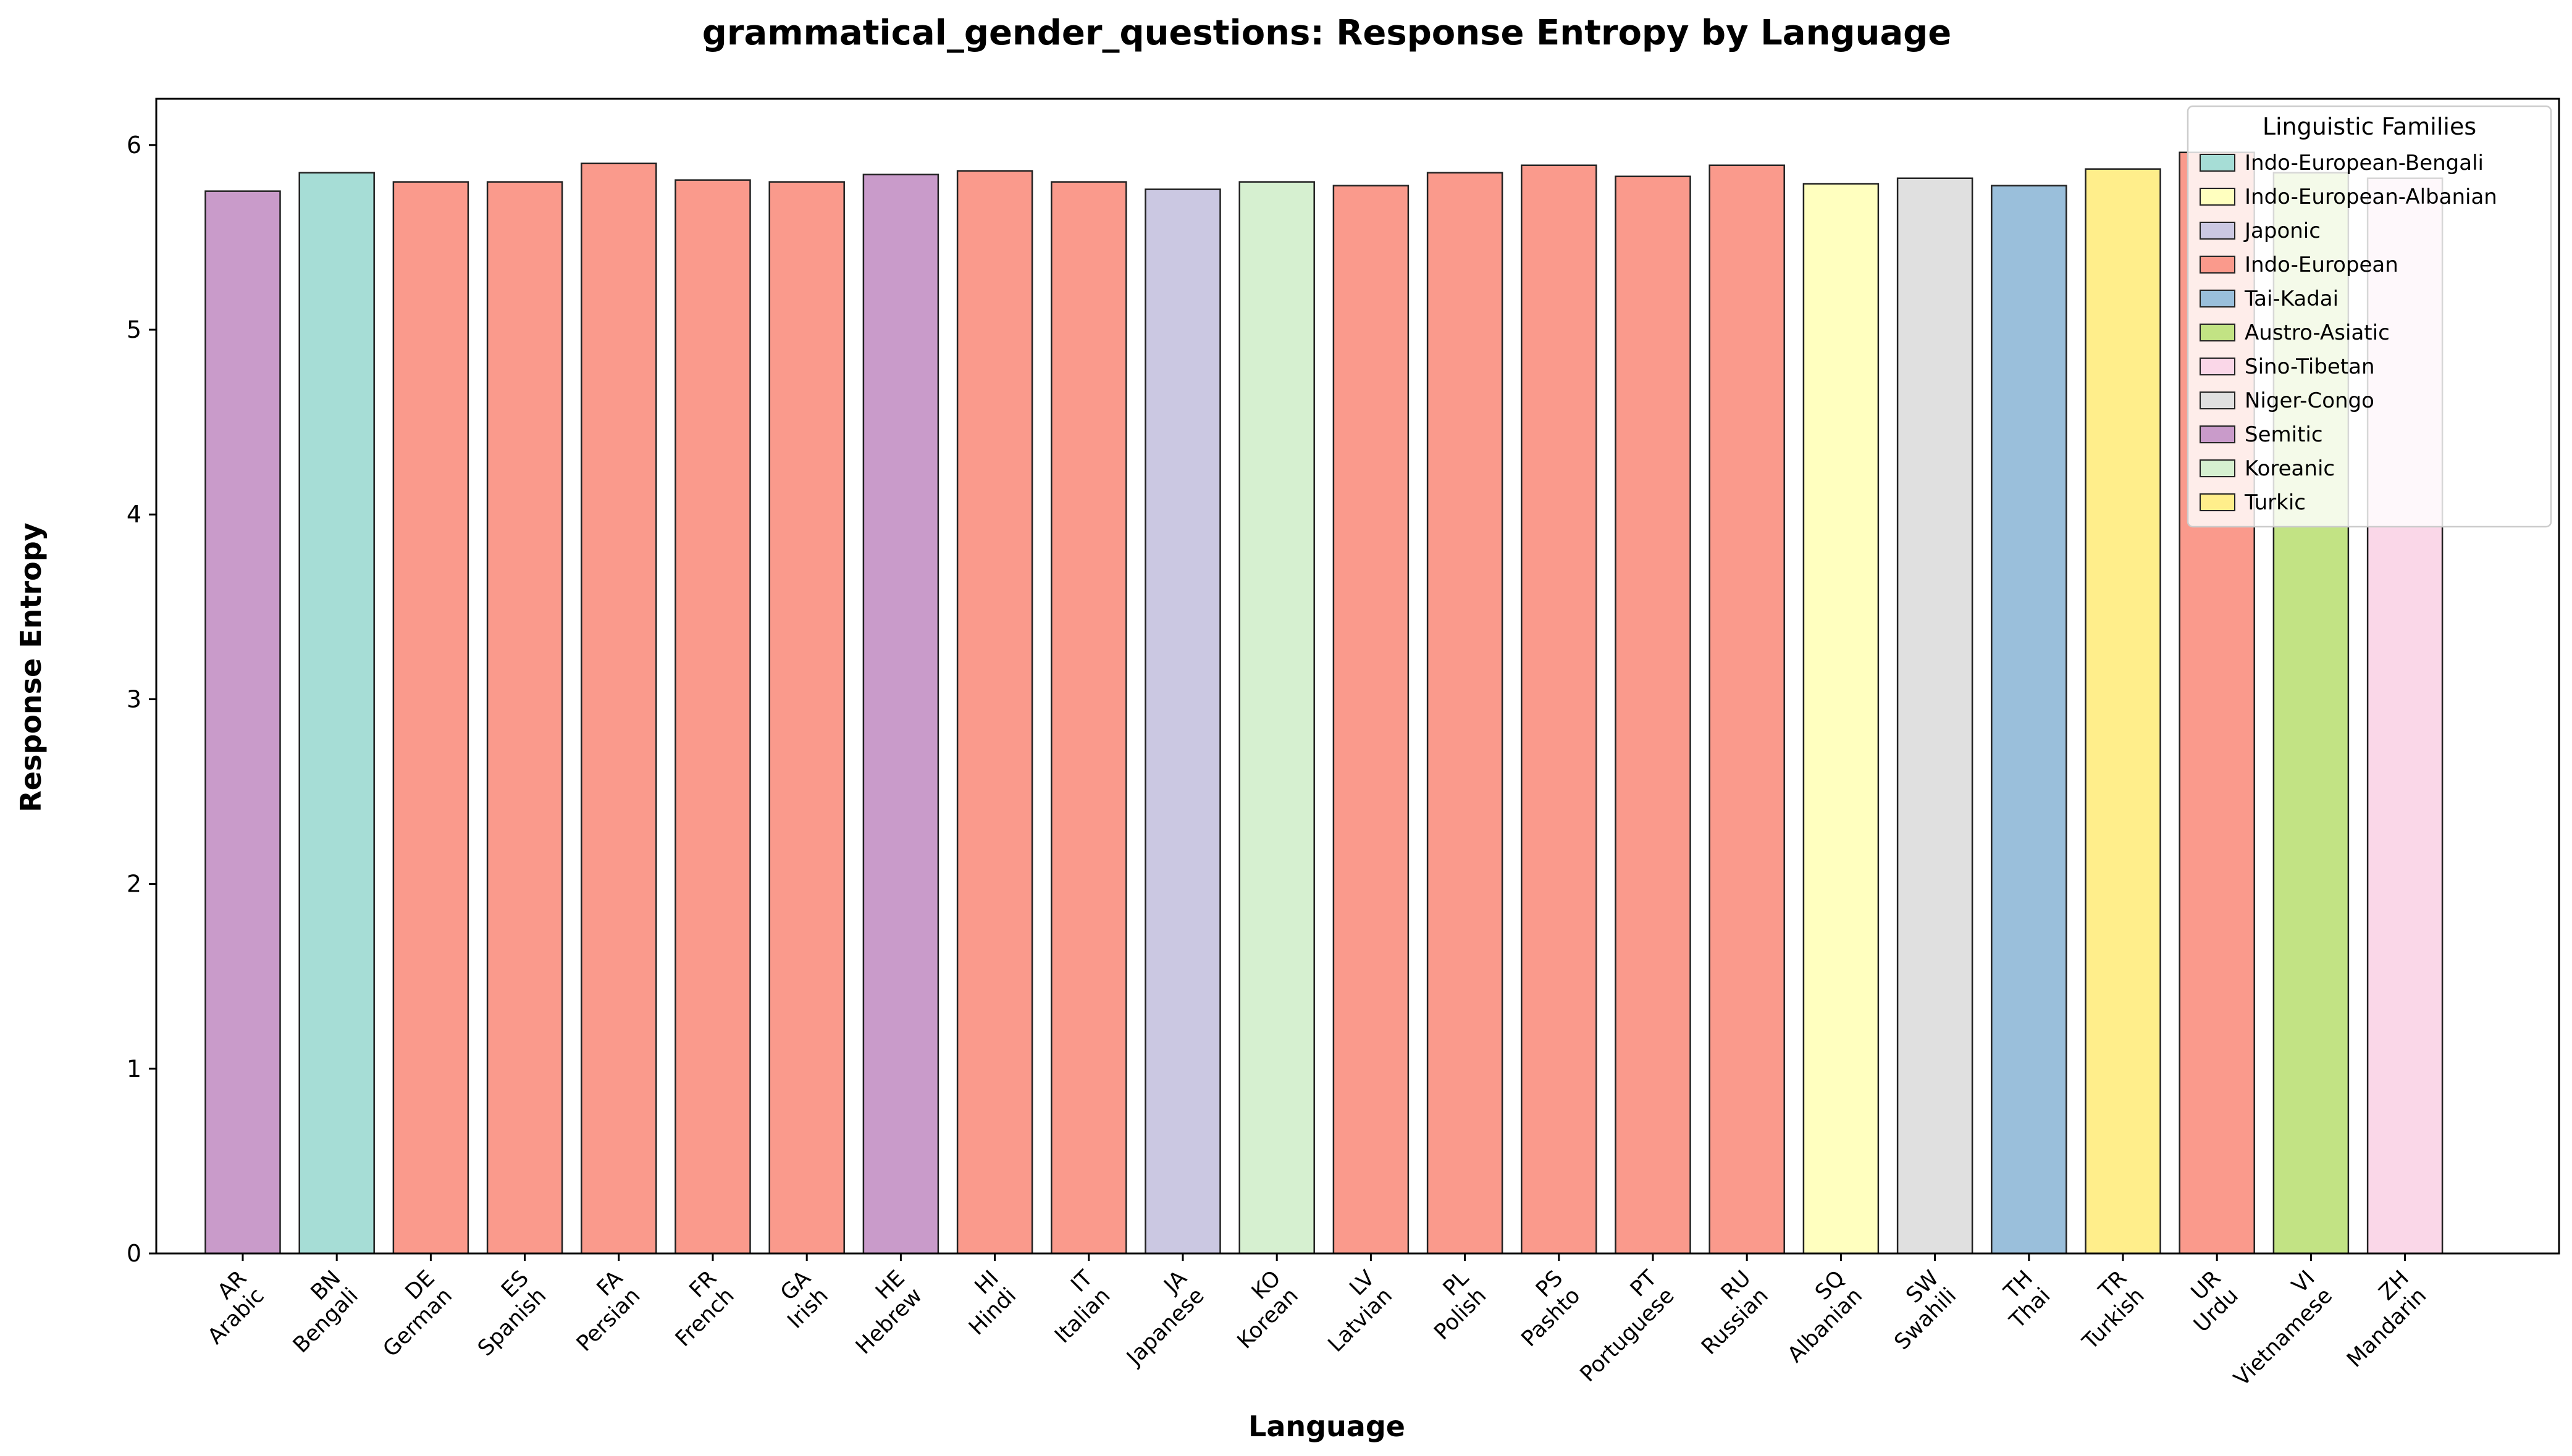 This screenshot has width=2572, height=1456. Describe the element at coordinates (2321, 265) in the screenshot. I see `legend-label: Indo-European` at that location.